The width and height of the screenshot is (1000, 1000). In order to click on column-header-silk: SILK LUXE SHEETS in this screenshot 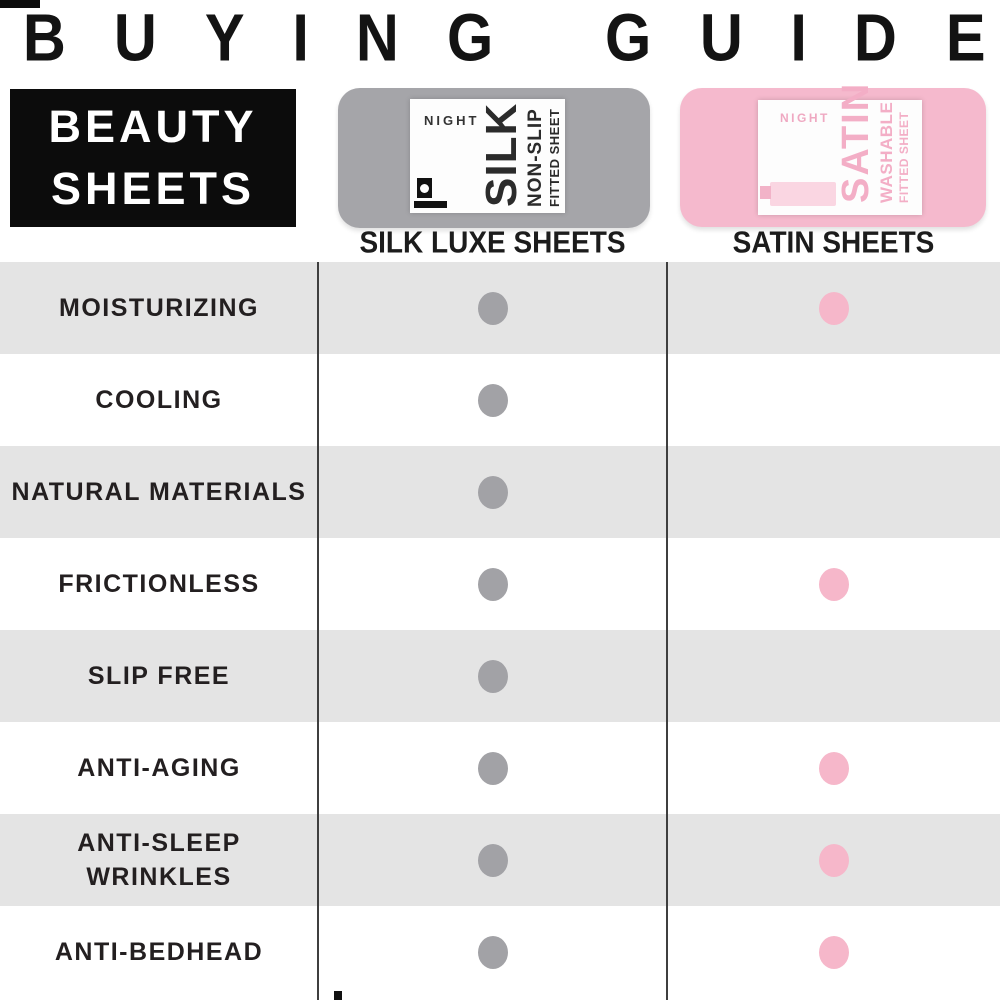, I will do `click(492, 242)`.